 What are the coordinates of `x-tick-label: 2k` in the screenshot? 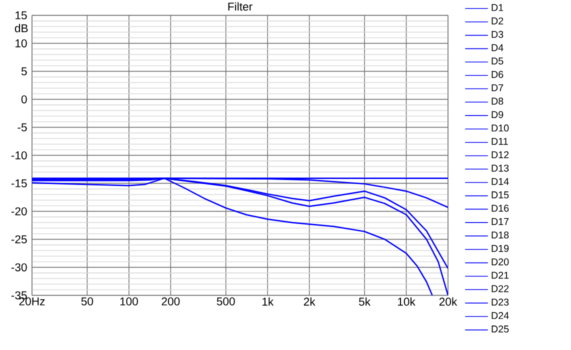 It's located at (310, 301).